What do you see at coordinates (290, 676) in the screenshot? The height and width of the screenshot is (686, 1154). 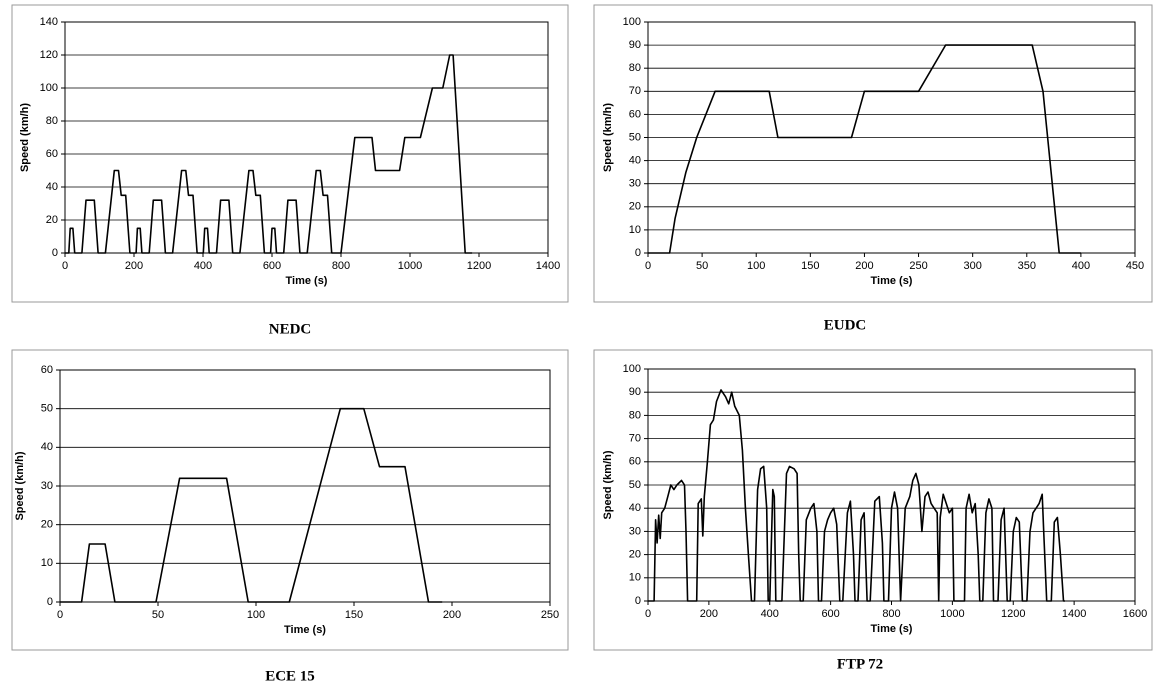 I see `chart-caption: ECE 15` at bounding box center [290, 676].